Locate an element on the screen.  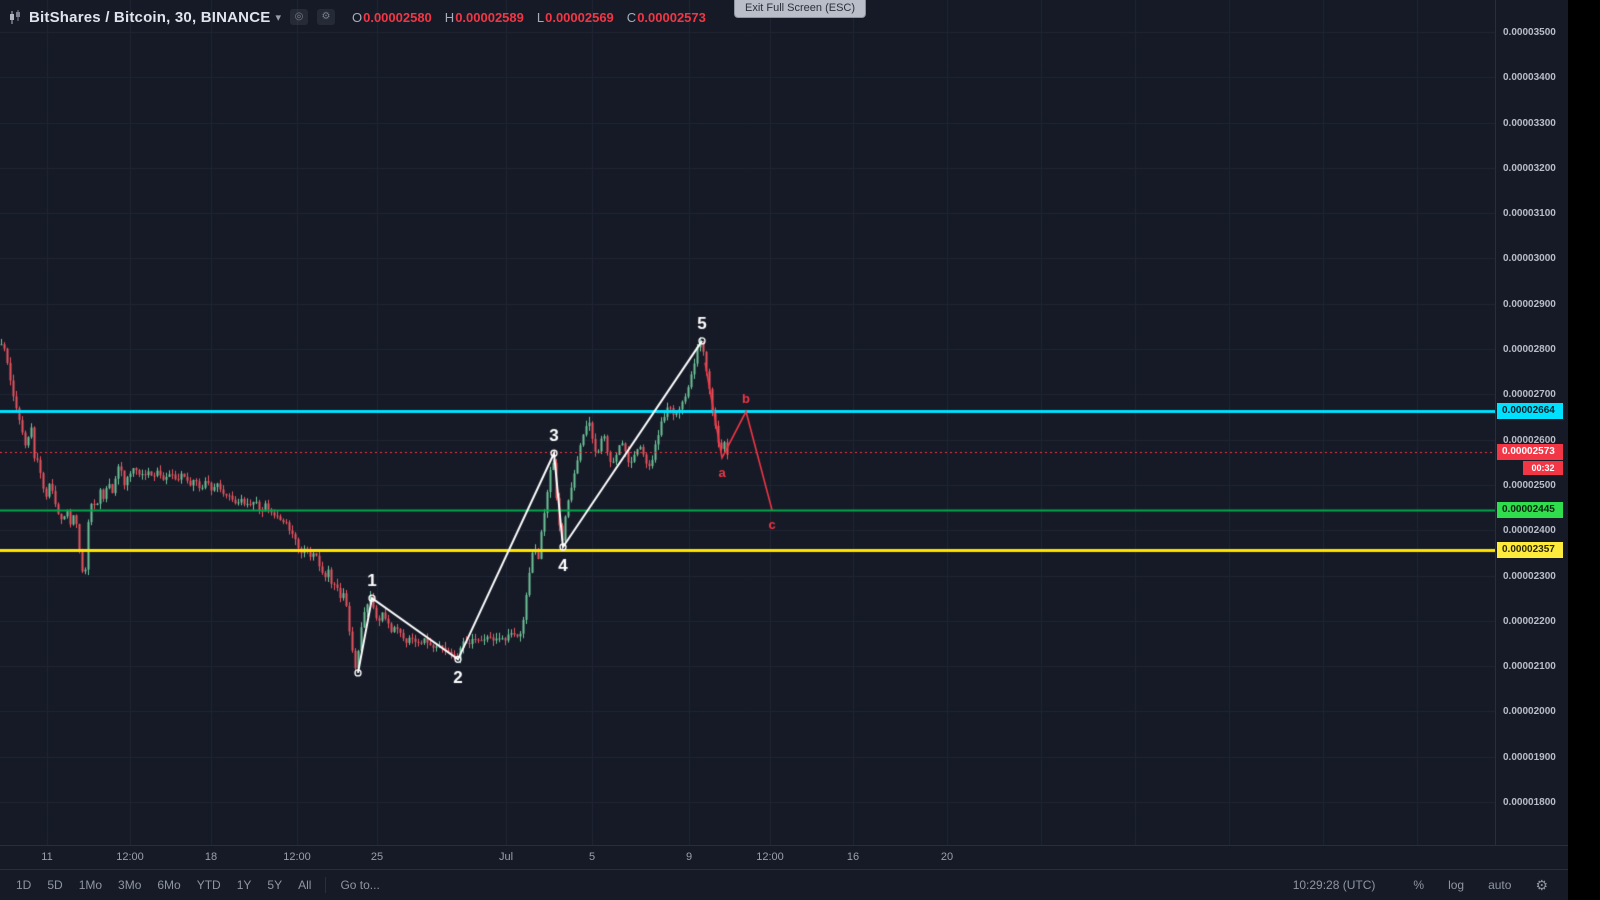
range-all-button: All is located at coordinates (305, 885).